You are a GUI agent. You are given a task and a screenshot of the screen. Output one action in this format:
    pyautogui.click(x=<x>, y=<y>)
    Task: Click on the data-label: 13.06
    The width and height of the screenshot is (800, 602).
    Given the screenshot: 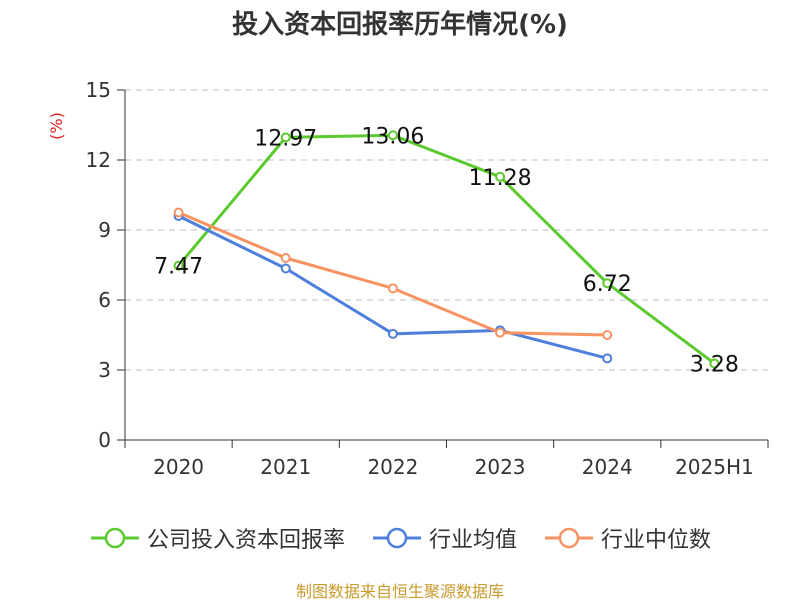 What is the action you would take?
    pyautogui.click(x=392, y=136)
    